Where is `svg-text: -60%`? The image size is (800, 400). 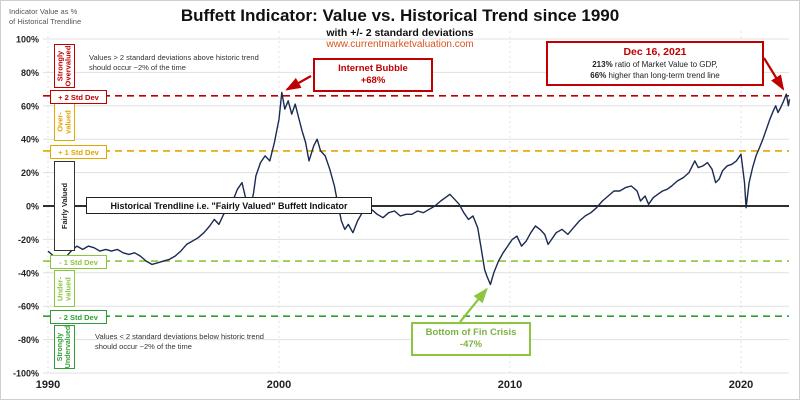 svg-text: -60% is located at coordinates (28, 307).